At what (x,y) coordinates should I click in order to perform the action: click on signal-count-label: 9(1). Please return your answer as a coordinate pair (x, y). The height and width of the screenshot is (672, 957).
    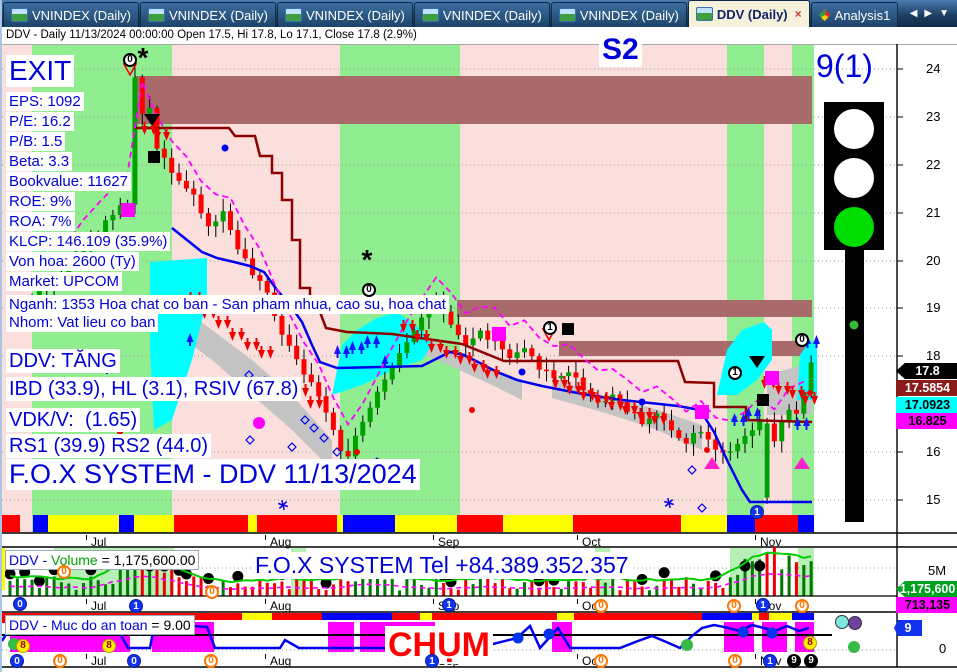
    Looking at the image, I should click on (844, 66).